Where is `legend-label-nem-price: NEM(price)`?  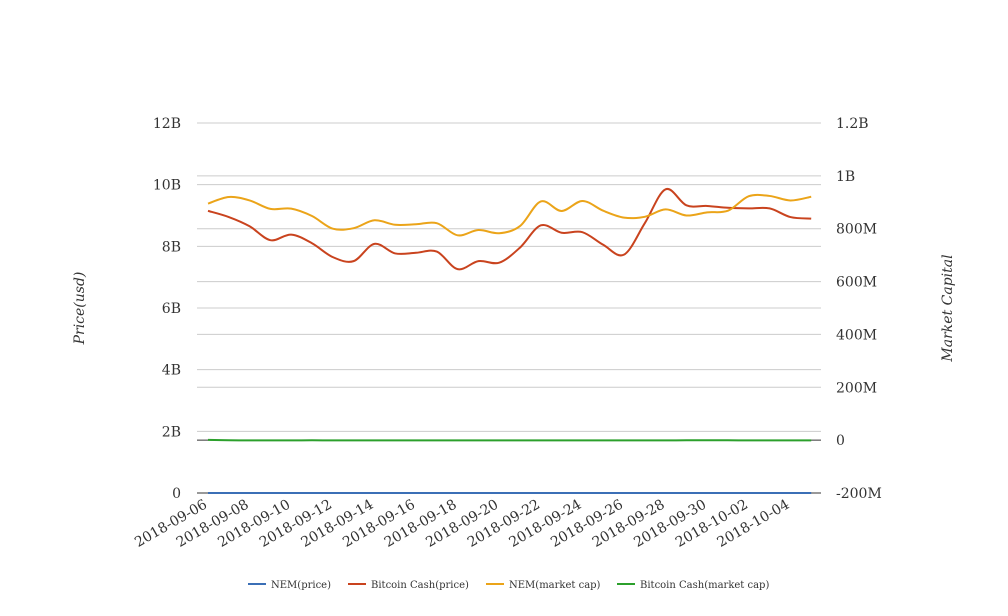
legend-label-nem-price: NEM(price) is located at coordinates (301, 585).